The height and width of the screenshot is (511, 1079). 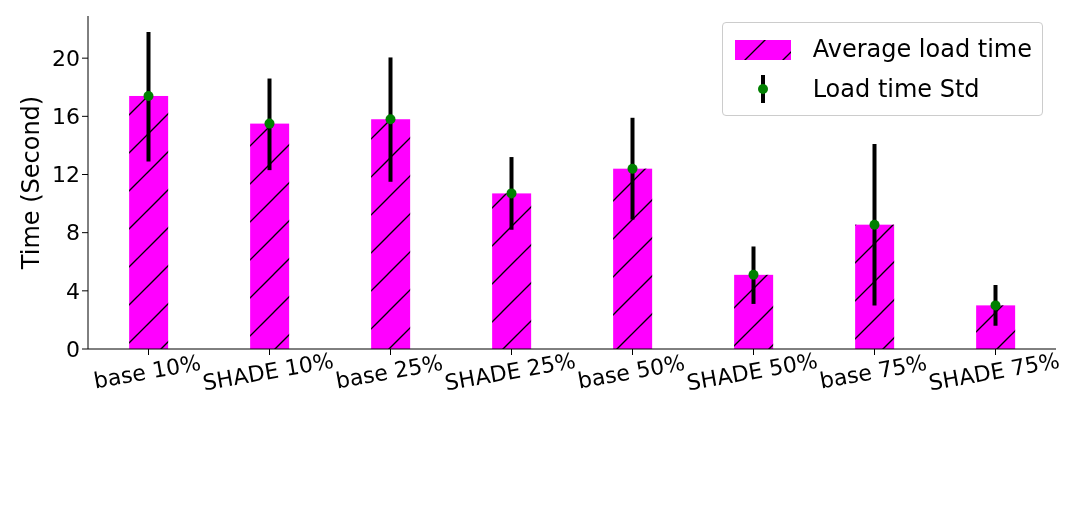 I want to click on y-tick-label: 8, so click(x=73, y=233).